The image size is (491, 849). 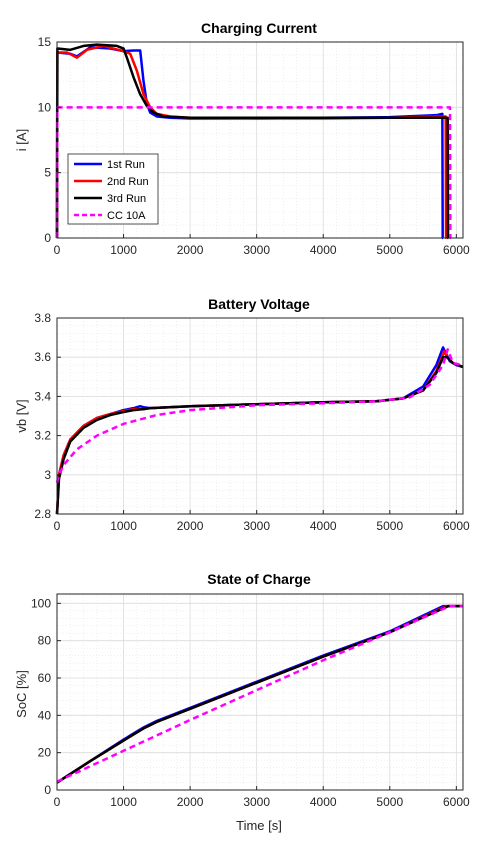 I want to click on y-axis-label: i [A], so click(x=21, y=140).